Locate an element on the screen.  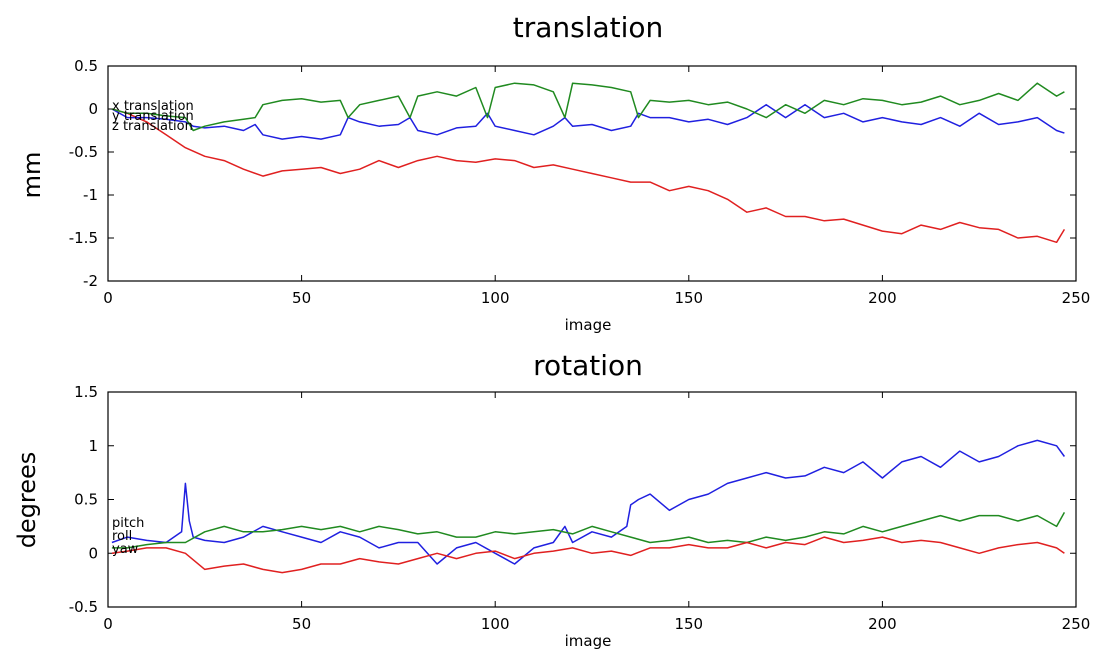
rotation-y-tick-label: 1 is located at coordinates (93, 446).